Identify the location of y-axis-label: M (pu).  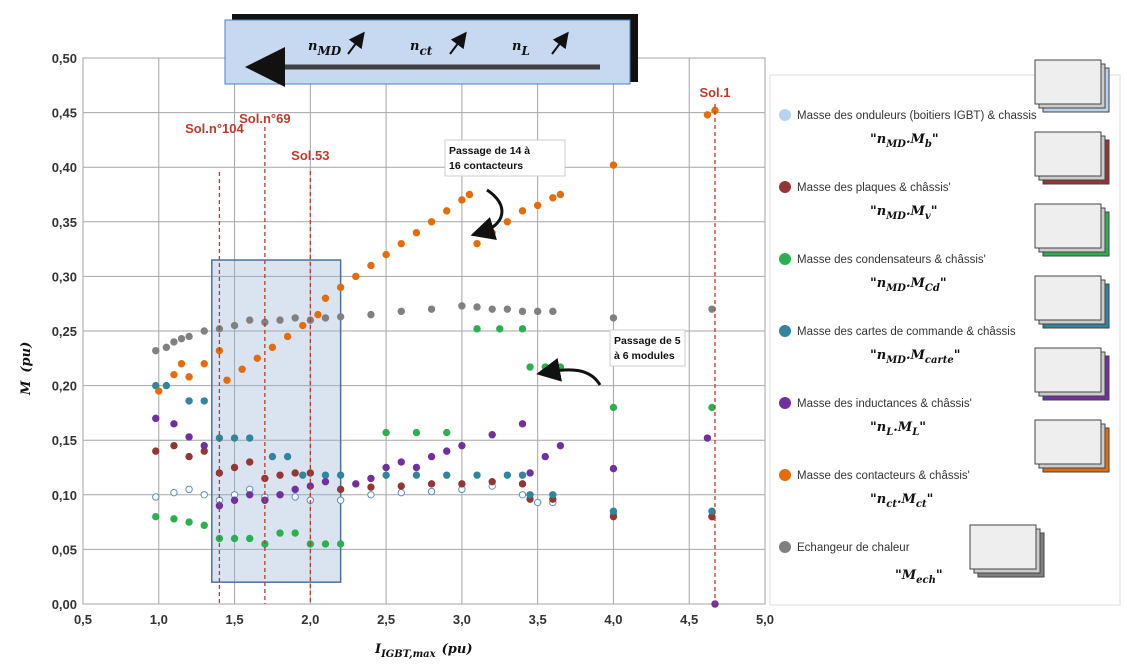
(26, 369).